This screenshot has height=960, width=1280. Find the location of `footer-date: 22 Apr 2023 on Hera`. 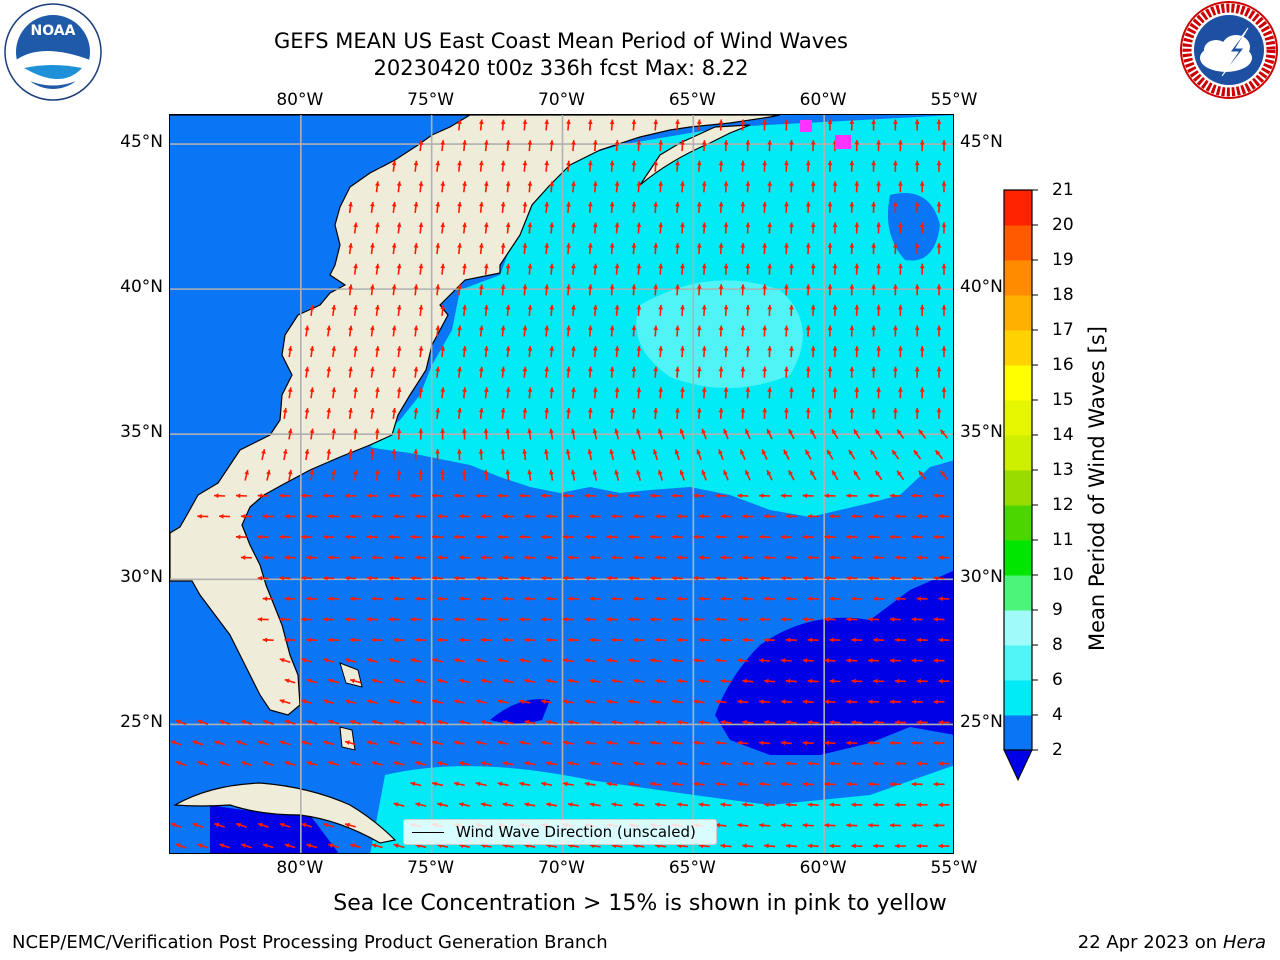

footer-date: 22 Apr 2023 on Hera is located at coordinates (1172, 942).